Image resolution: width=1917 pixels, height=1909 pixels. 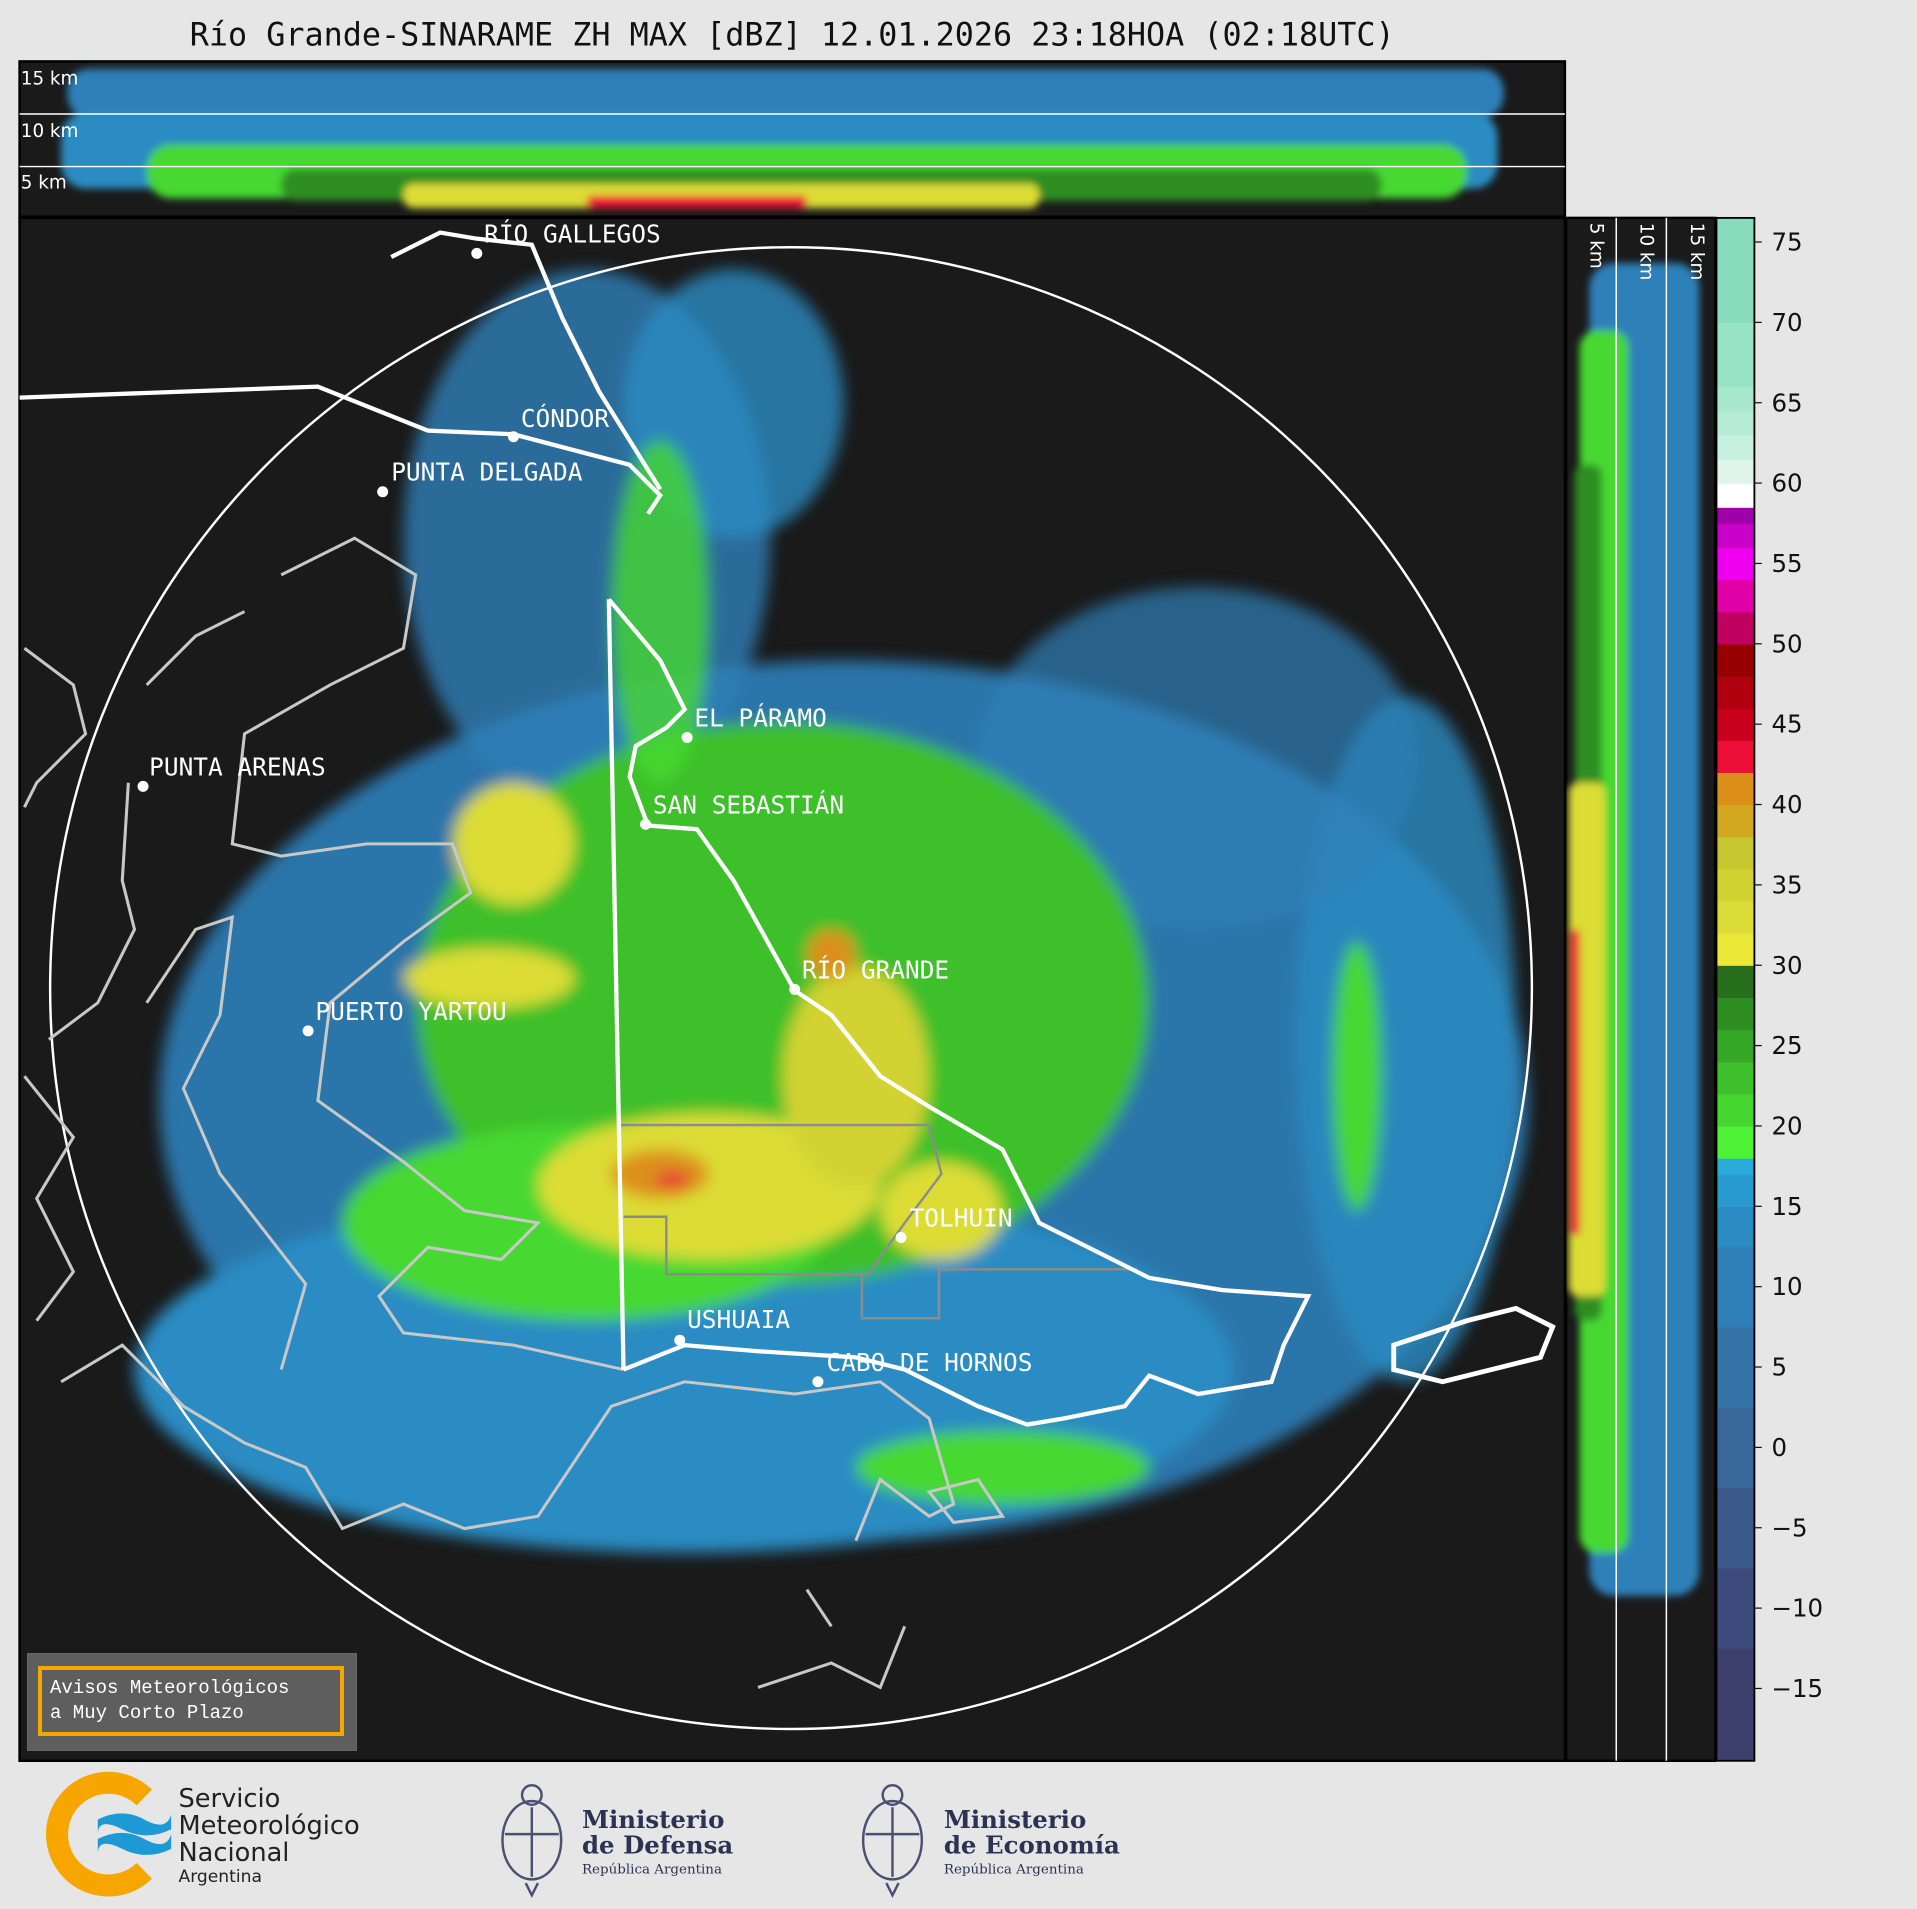 I want to click on top-height-panel: 15 km 10 km 5 km, so click(x=792, y=139).